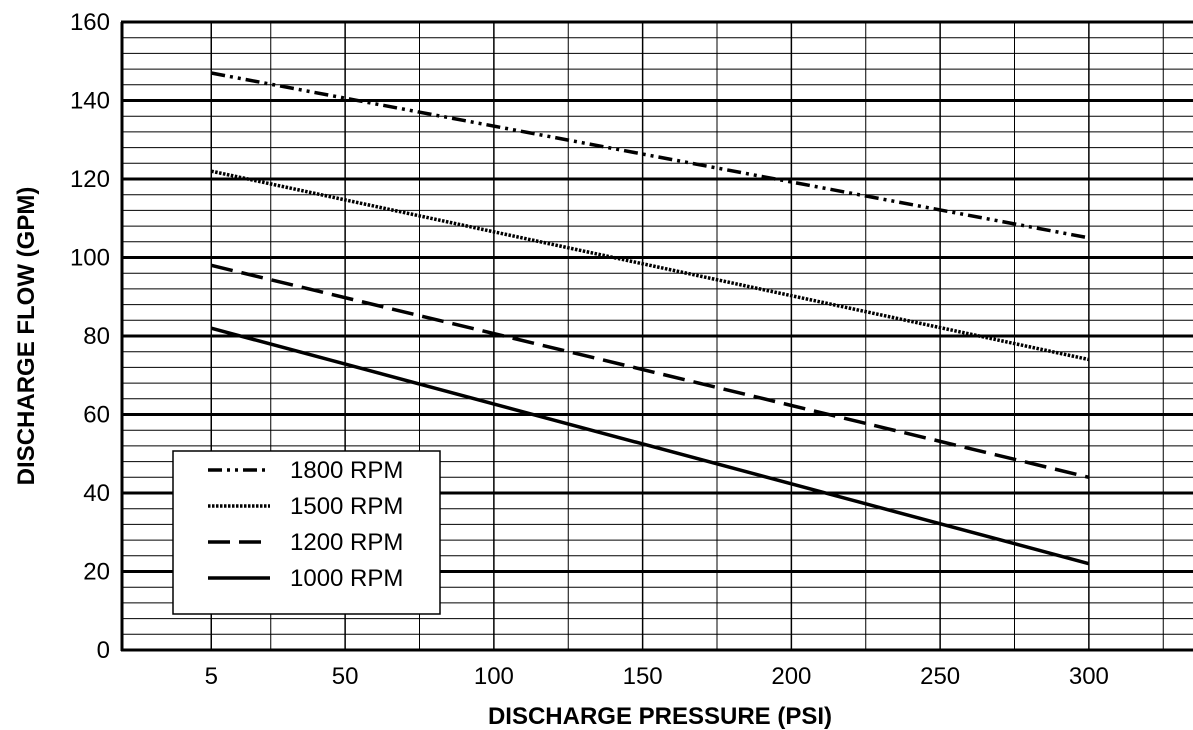  I want to click on y-tick-label: 140, so click(90, 101).